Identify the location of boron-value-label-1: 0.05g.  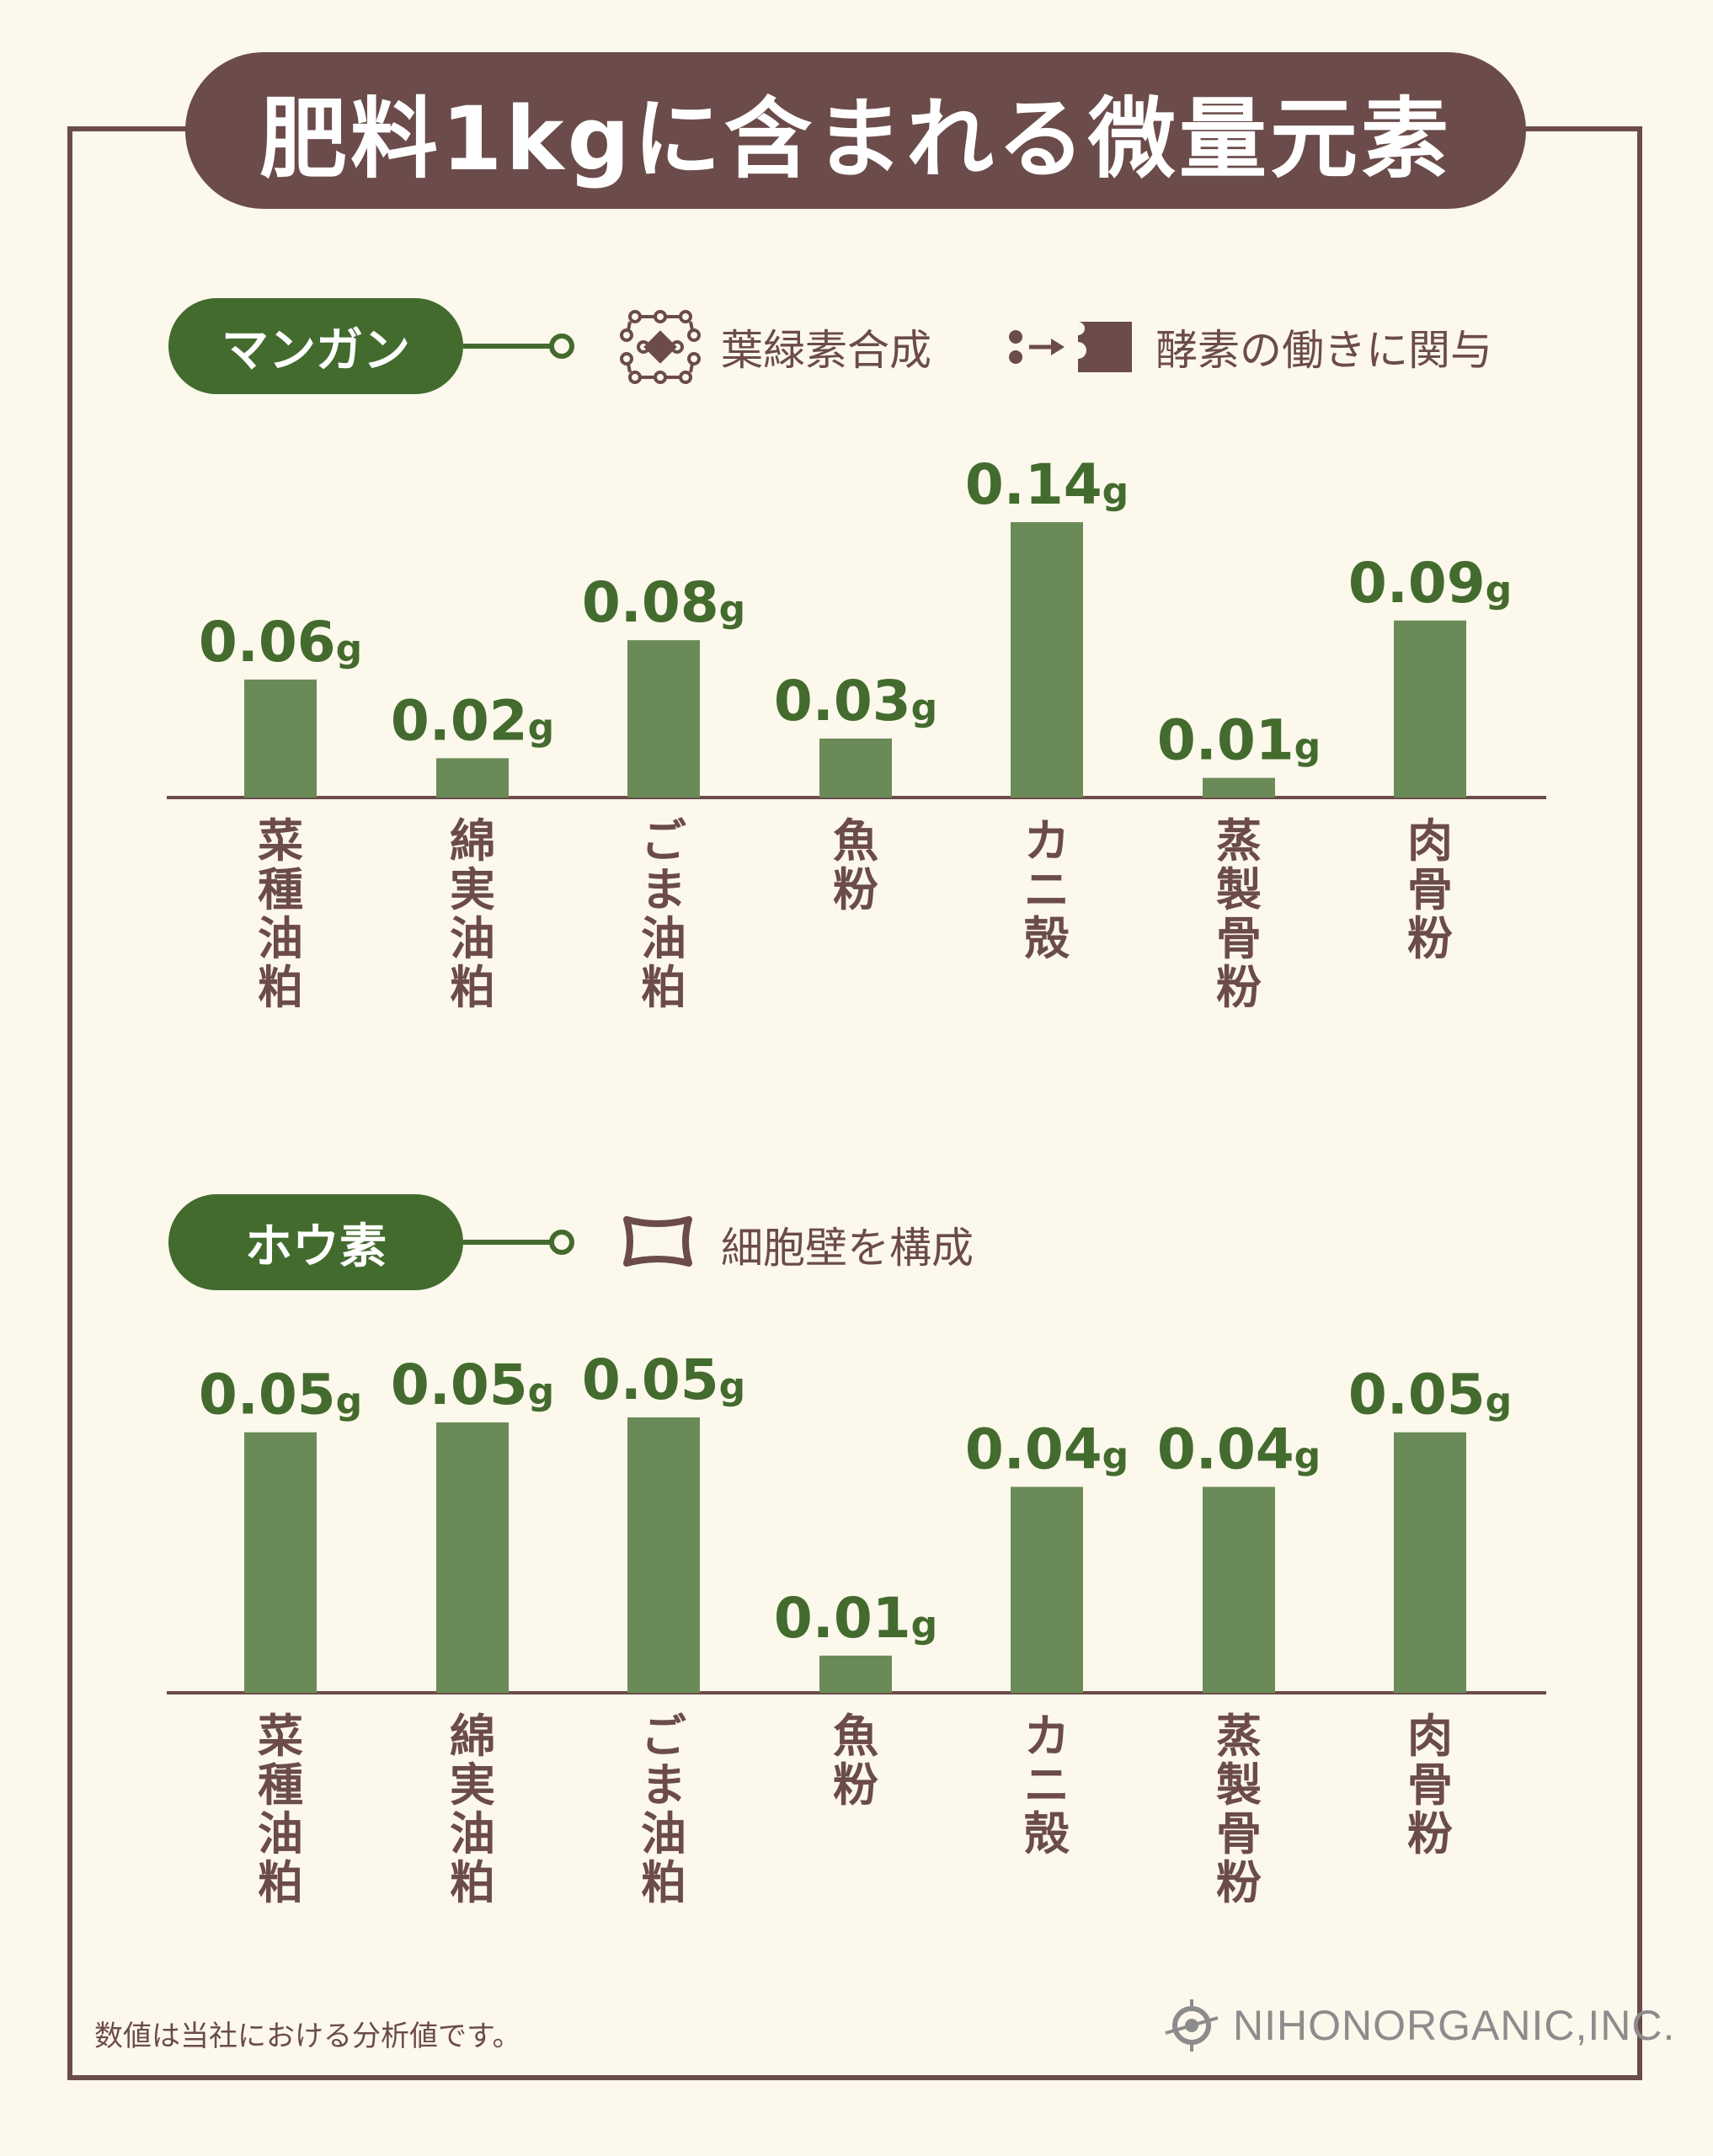
(280, 1395).